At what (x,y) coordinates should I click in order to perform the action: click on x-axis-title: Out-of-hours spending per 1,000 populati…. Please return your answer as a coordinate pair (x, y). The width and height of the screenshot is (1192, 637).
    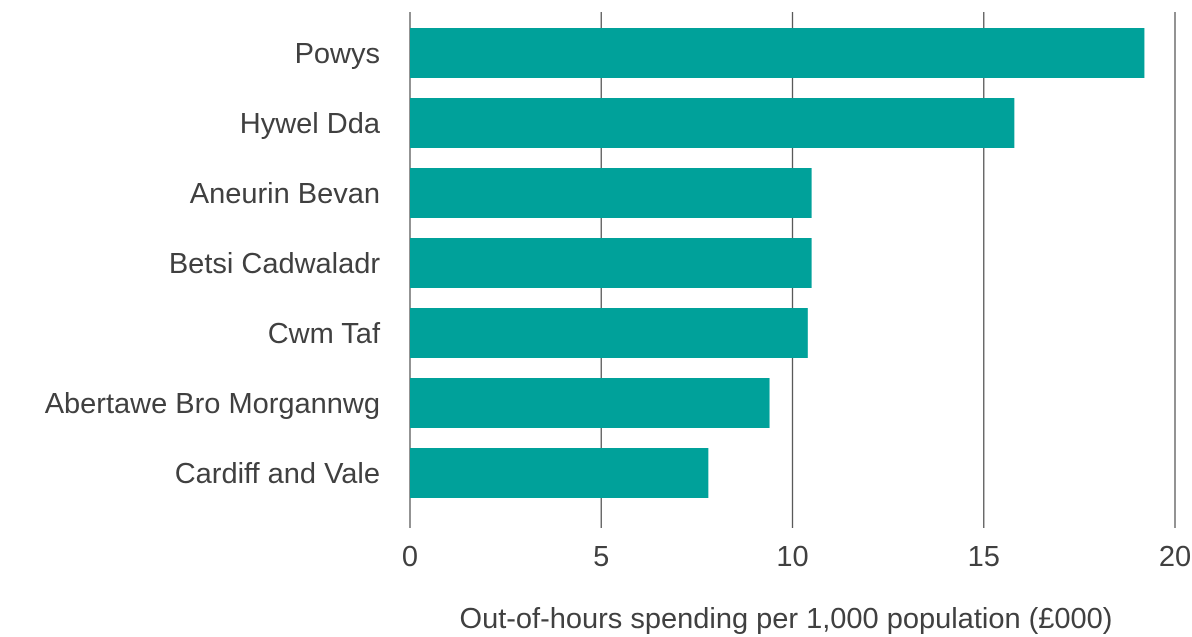
    Looking at the image, I should click on (786, 619).